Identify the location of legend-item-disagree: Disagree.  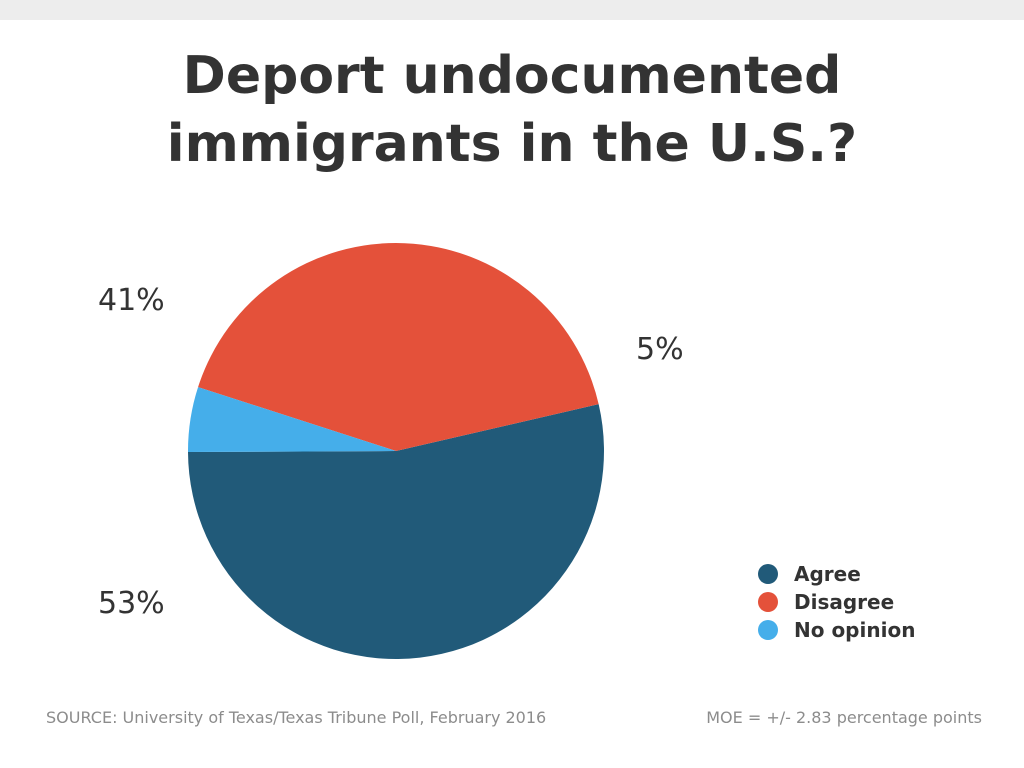
(836, 602).